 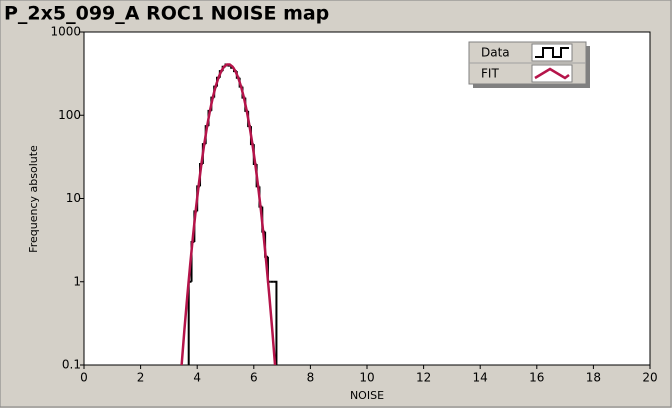 I want to click on legend-label: FIT, so click(x=490, y=74).